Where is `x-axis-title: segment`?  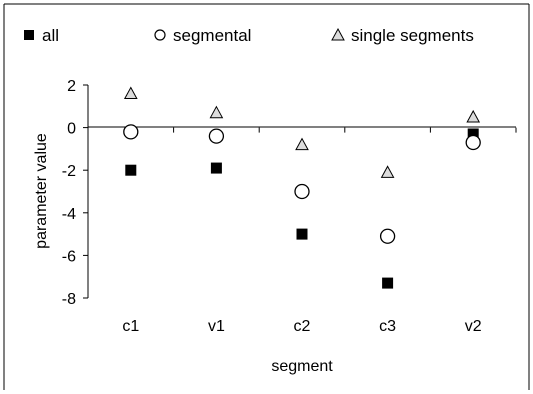
x-axis-title: segment is located at coordinates (302, 366).